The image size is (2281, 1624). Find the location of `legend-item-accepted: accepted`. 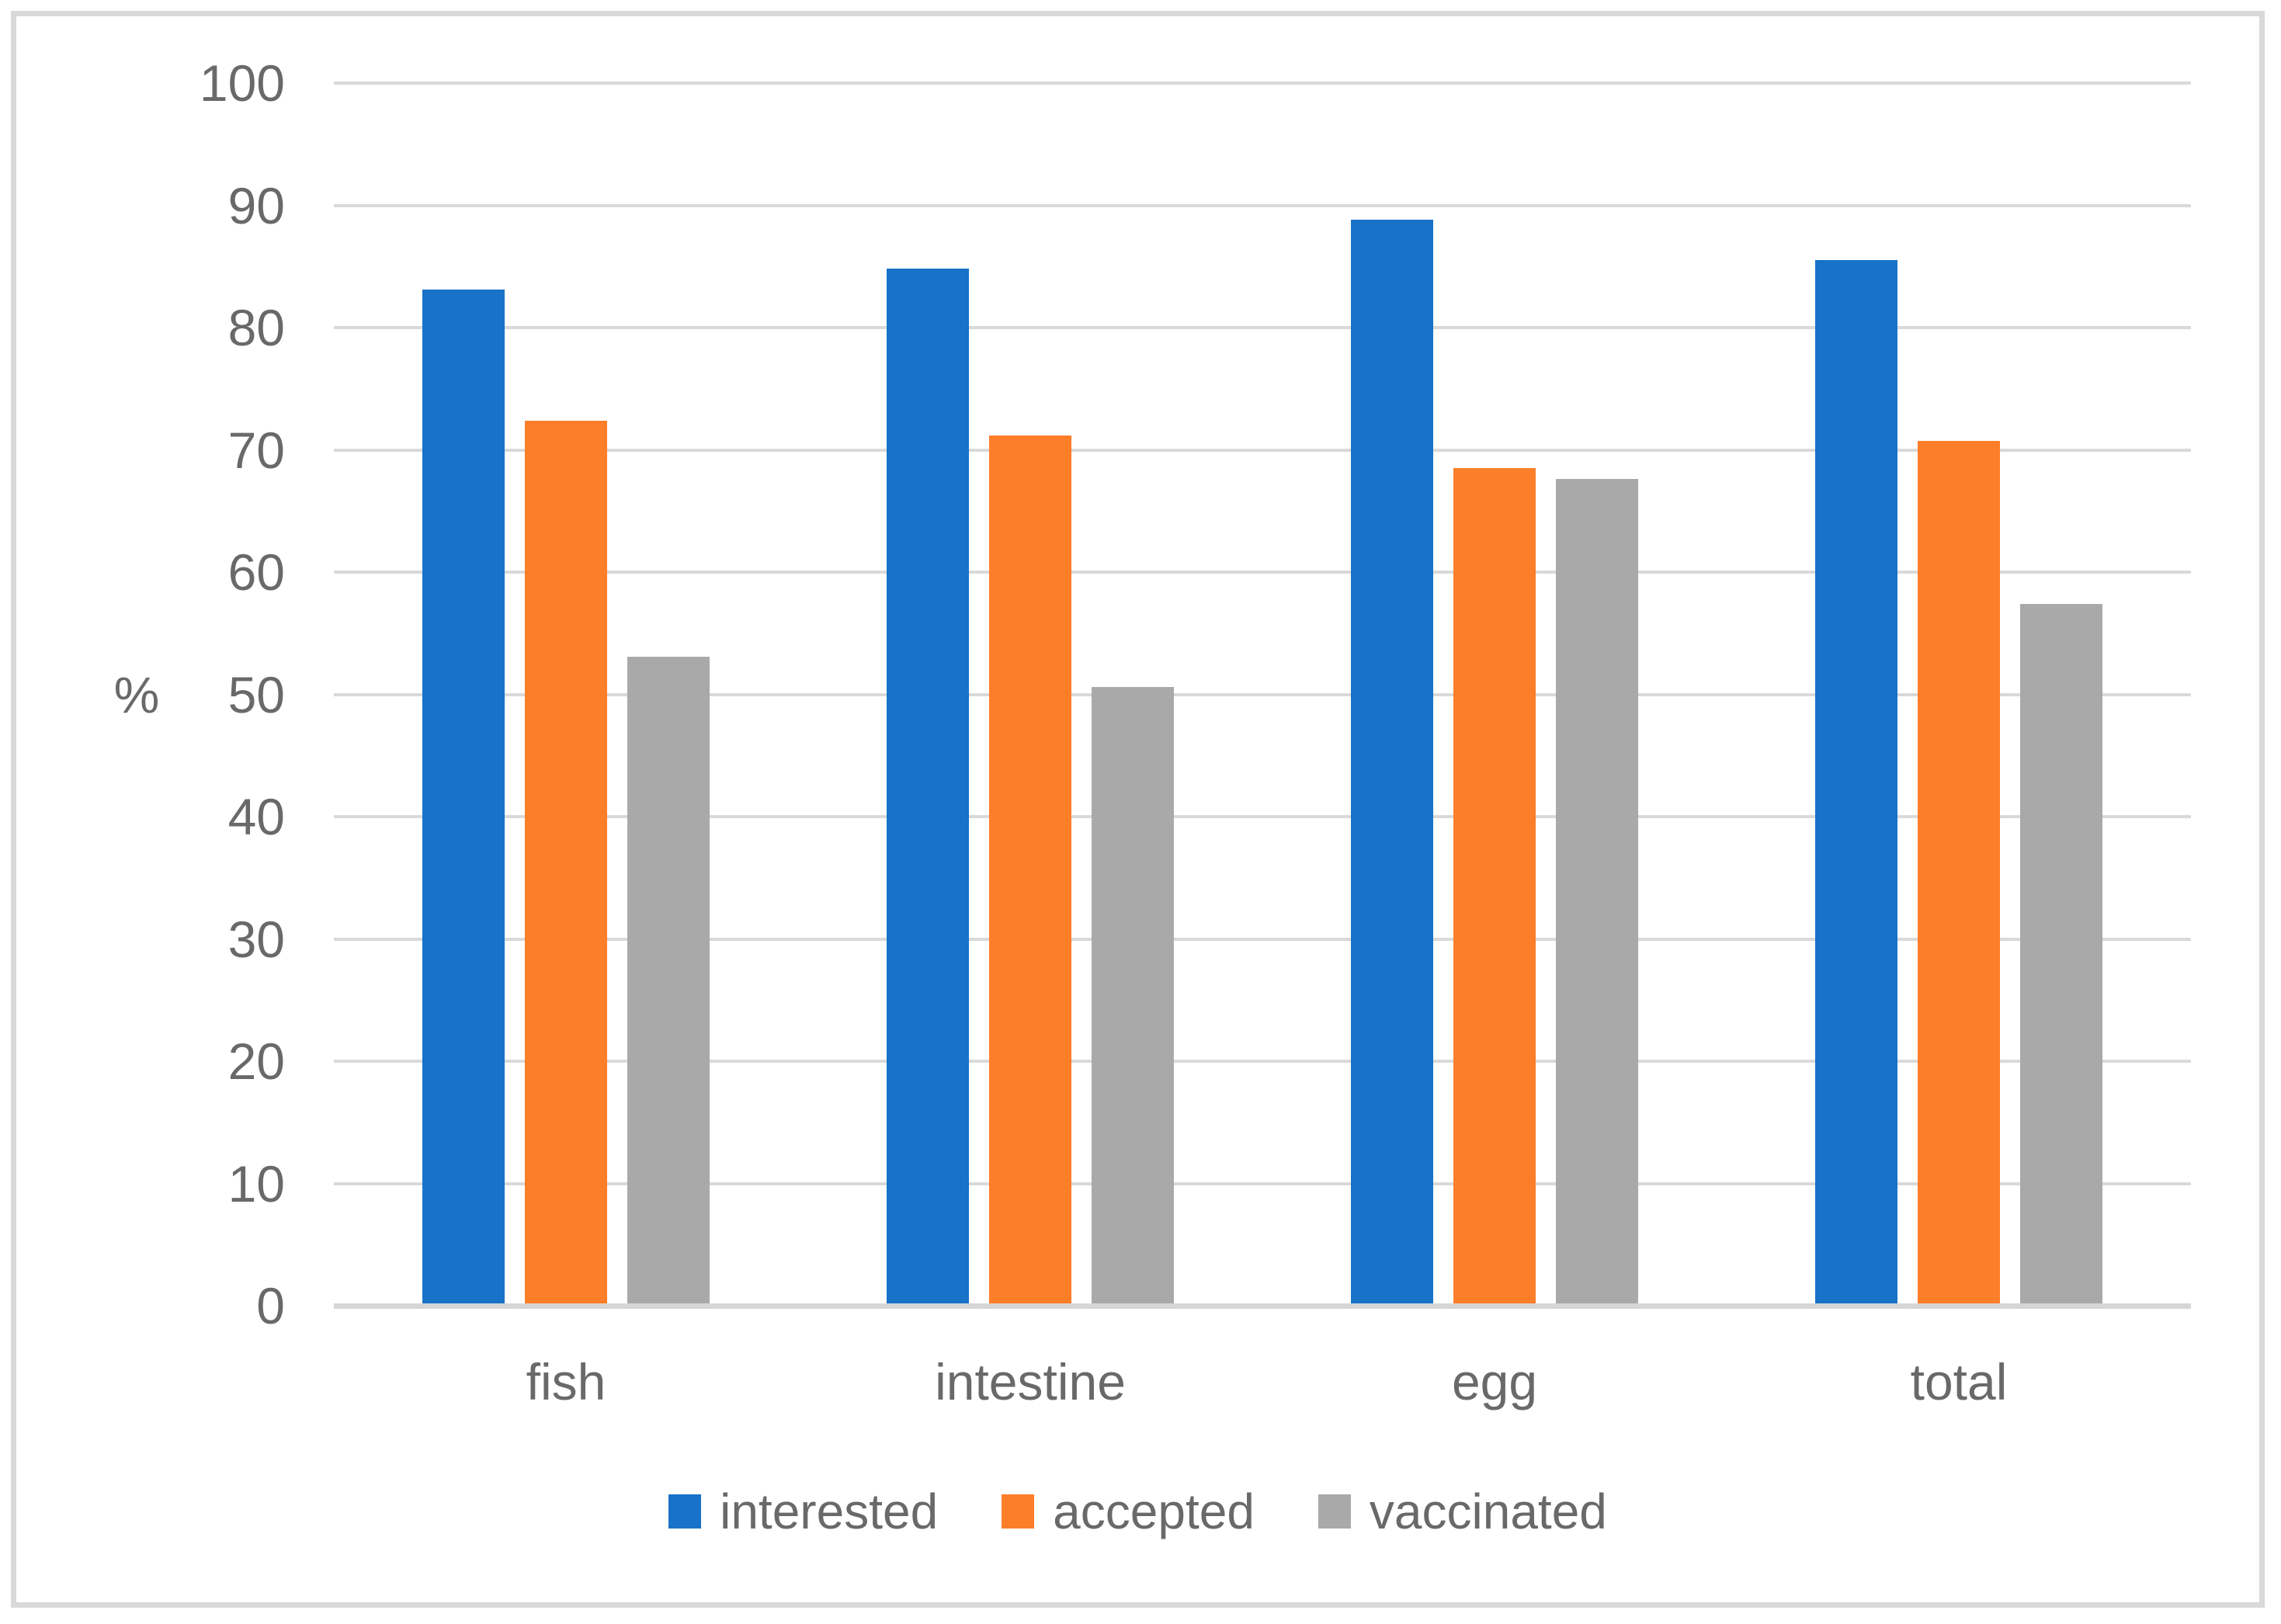

legend-item-accepted: accepted is located at coordinates (1128, 1511).